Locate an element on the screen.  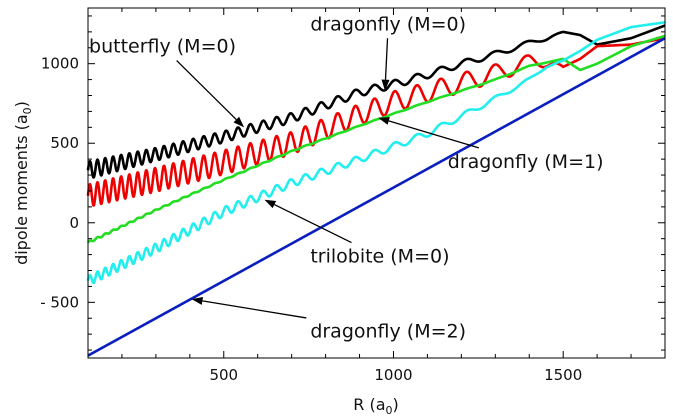
annotation-label-1: dragonfly (M=0) is located at coordinates (388, 24).